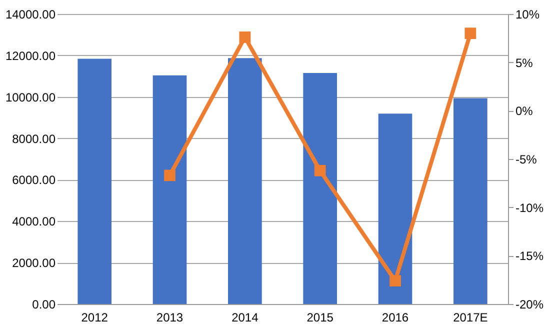  I want to click on y2-tick-label: -10%, so click(530, 207).